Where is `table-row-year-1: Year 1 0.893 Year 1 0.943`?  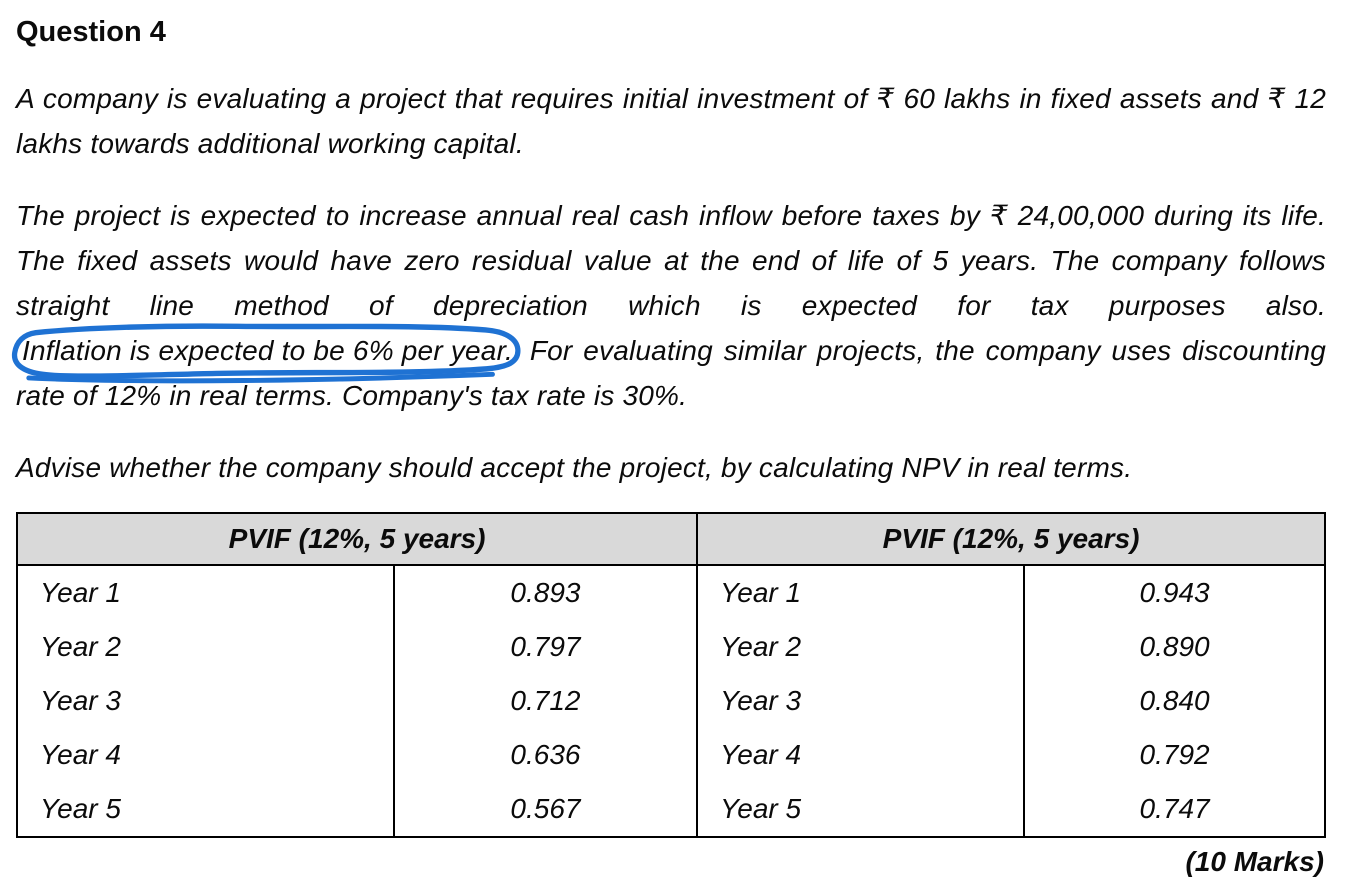 table-row-year-1: Year 1 0.893 Year 1 0.943 is located at coordinates (671, 592).